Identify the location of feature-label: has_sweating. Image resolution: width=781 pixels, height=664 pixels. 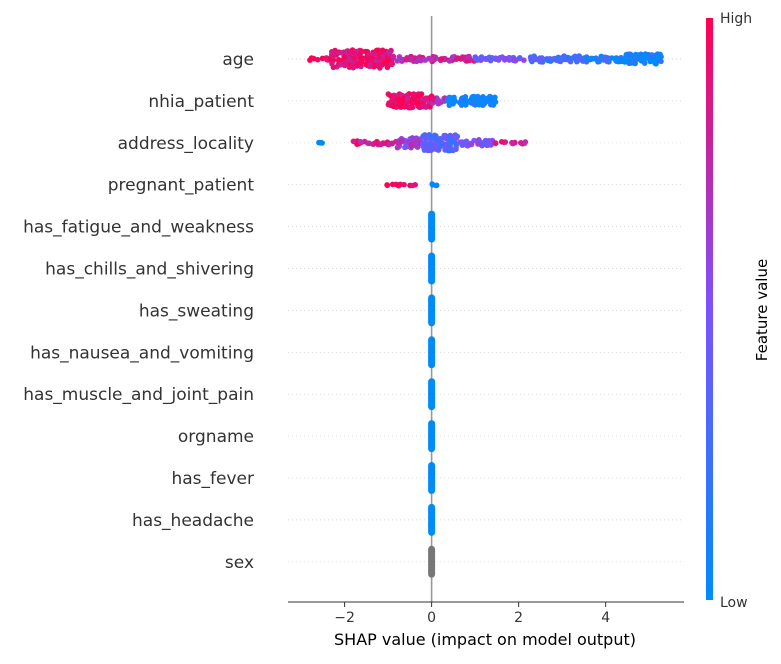
(196, 311).